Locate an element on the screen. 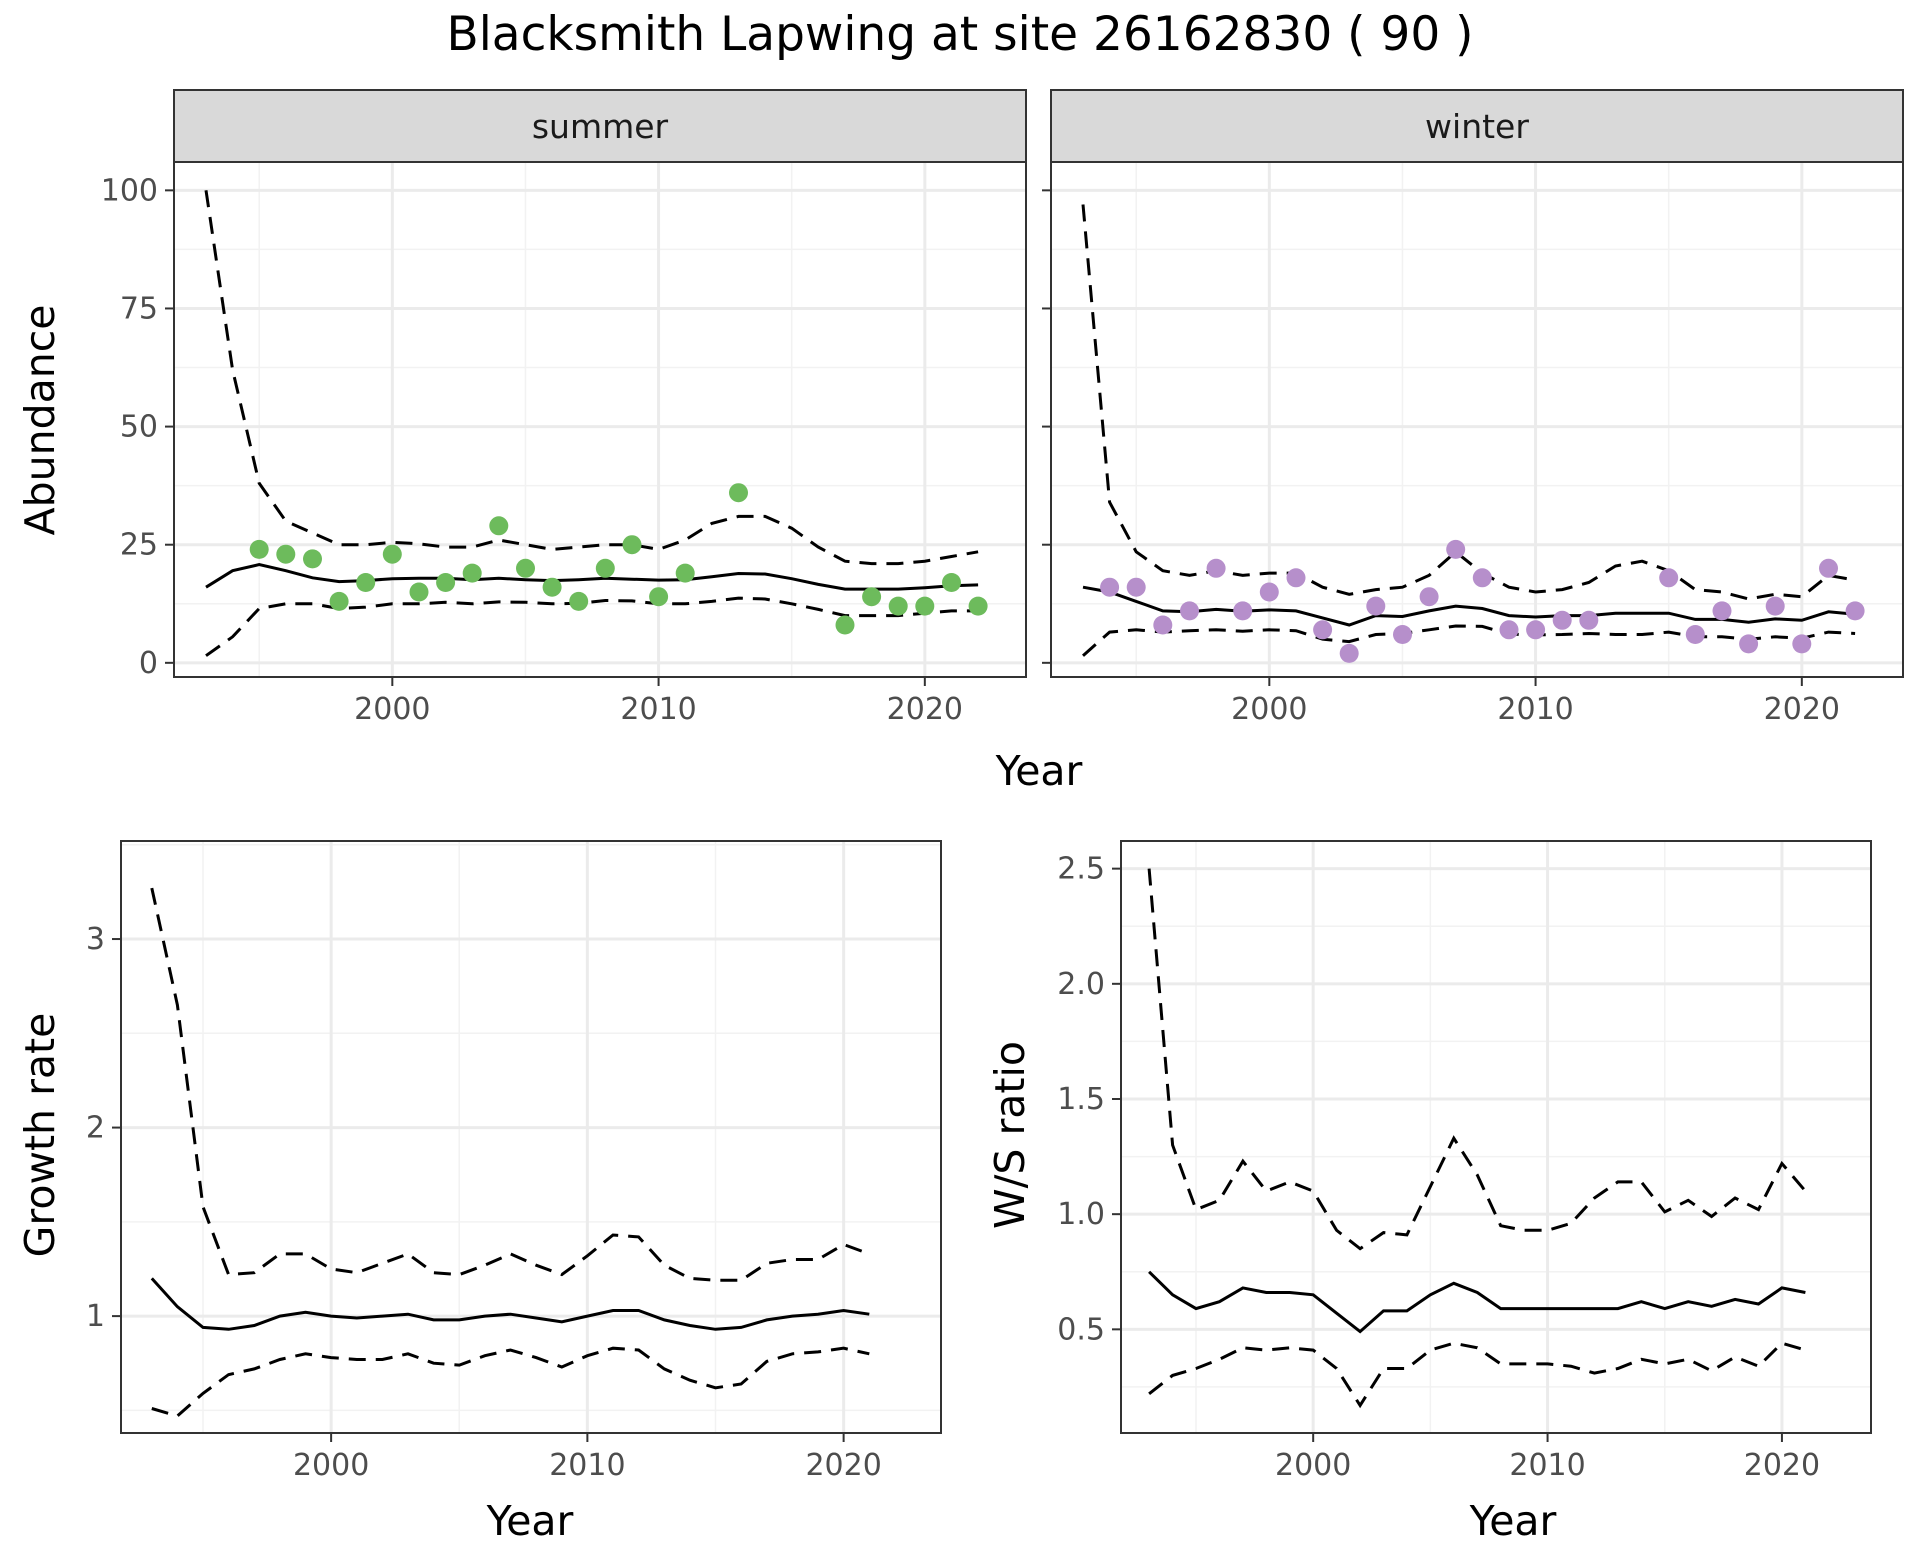  y-tick-label: 2.0 is located at coordinates (1081, 984).